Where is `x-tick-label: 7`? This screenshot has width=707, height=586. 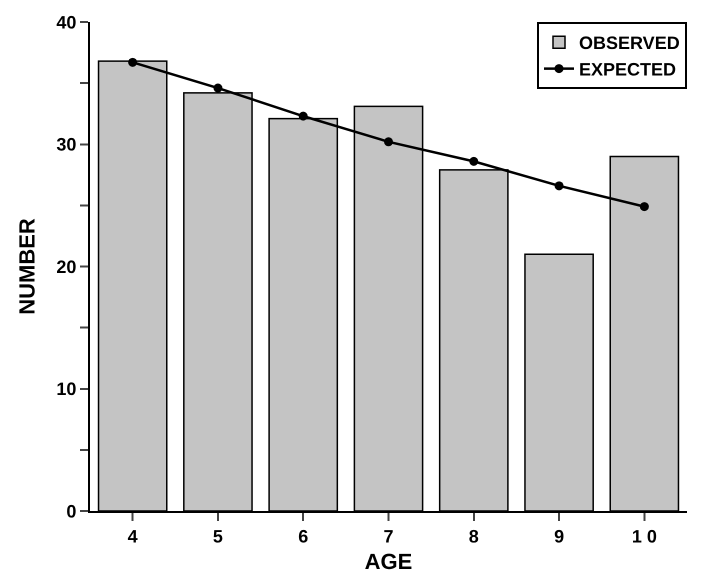
x-tick-label: 7 is located at coordinates (388, 536).